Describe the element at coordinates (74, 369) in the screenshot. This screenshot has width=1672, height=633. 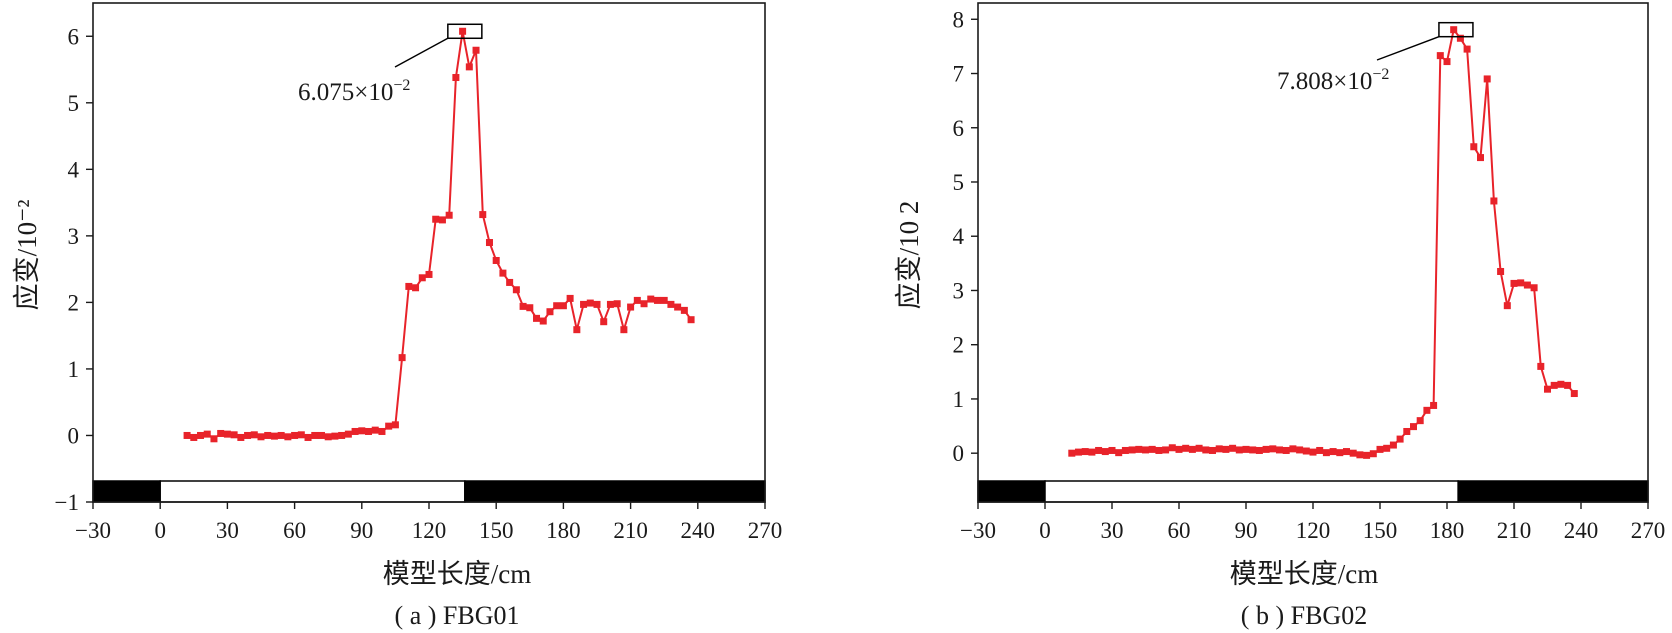
I see `y-tick-label: 1` at that location.